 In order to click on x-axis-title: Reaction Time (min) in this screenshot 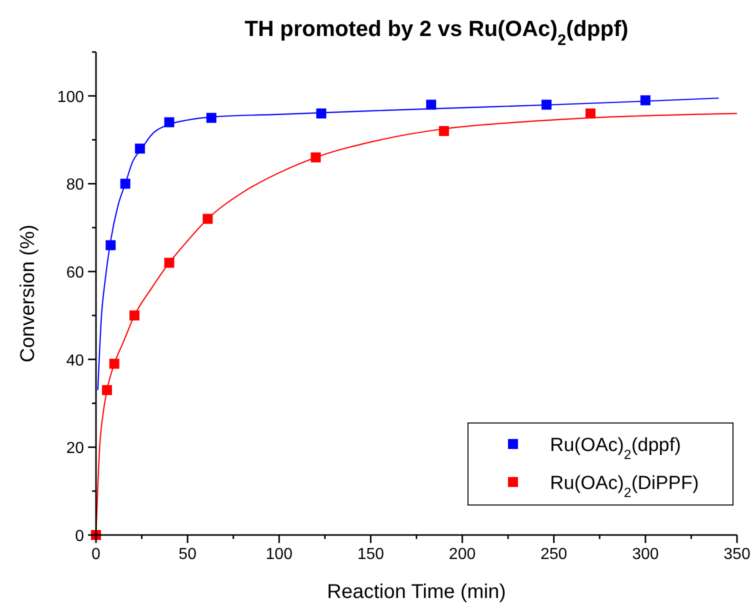, I will do `click(416, 592)`.